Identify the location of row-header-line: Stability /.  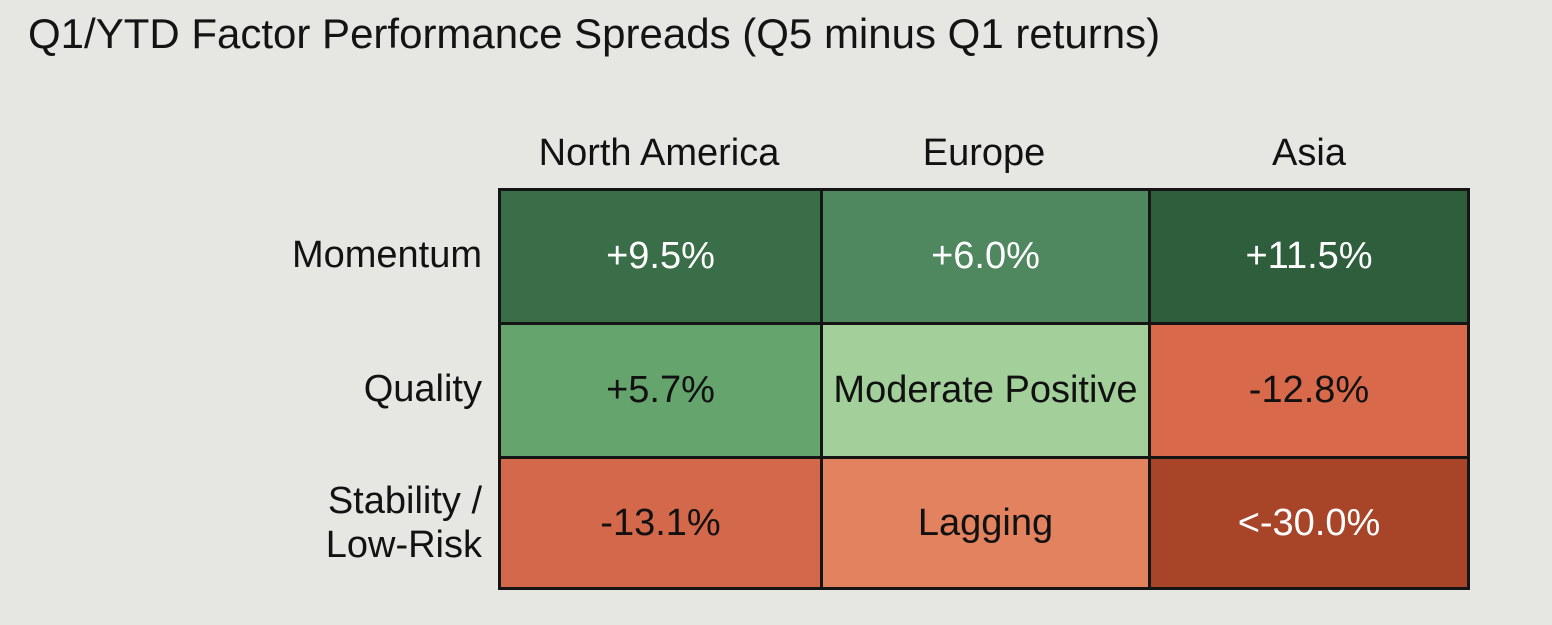
(404, 501).